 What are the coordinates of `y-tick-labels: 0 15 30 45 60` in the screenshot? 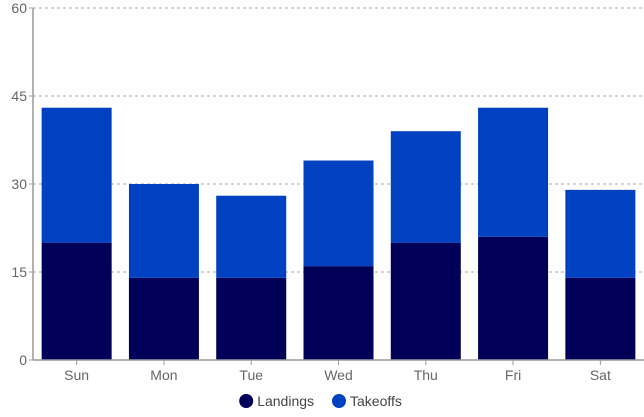 It's located at (19, 184).